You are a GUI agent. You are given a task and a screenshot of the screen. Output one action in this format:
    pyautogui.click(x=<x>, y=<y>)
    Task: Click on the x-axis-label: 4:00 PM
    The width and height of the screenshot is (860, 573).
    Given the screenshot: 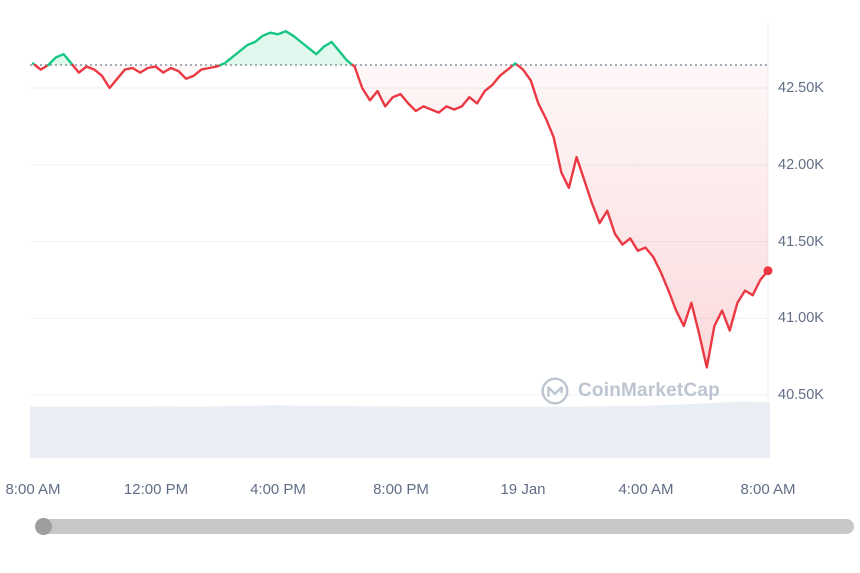 What is the action you would take?
    pyautogui.click(x=278, y=489)
    